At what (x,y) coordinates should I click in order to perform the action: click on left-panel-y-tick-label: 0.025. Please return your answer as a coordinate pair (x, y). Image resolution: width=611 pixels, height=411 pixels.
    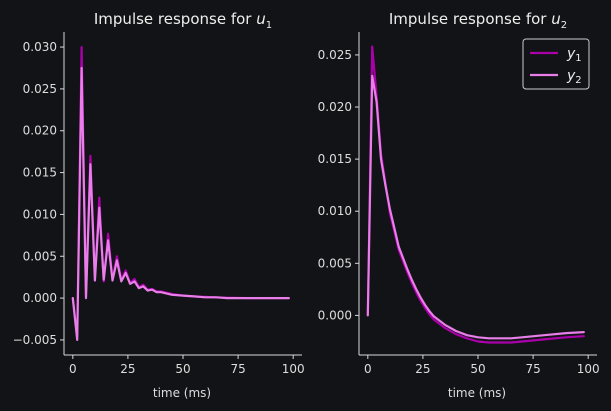
    Looking at the image, I should click on (40, 89).